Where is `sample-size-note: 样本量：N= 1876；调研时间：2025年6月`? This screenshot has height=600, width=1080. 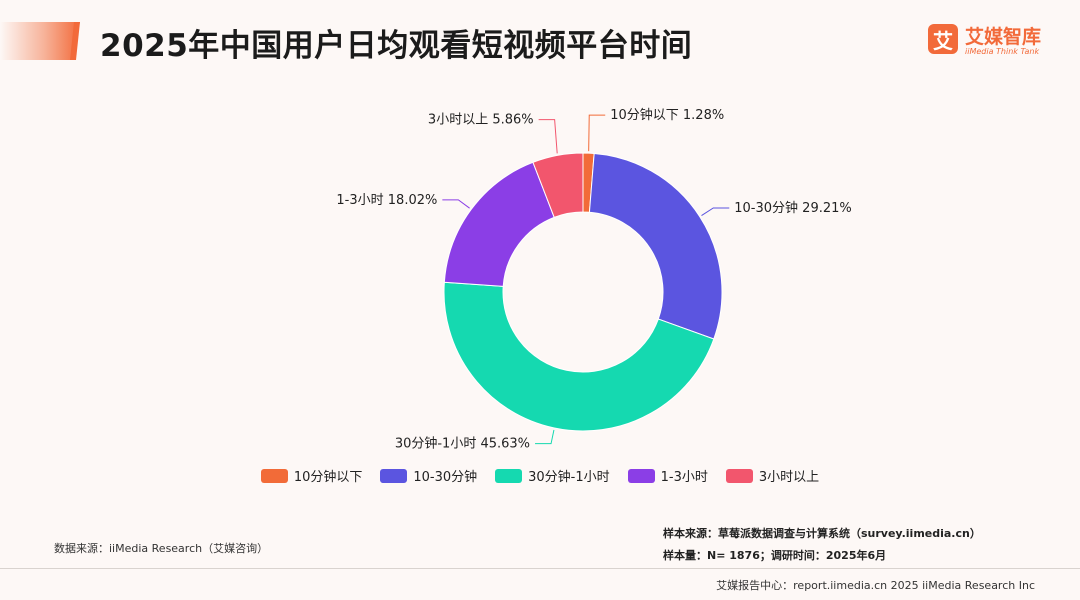 sample-size-note: 样本量：N= 1876；调研时间：2025年6月 is located at coordinates (775, 555).